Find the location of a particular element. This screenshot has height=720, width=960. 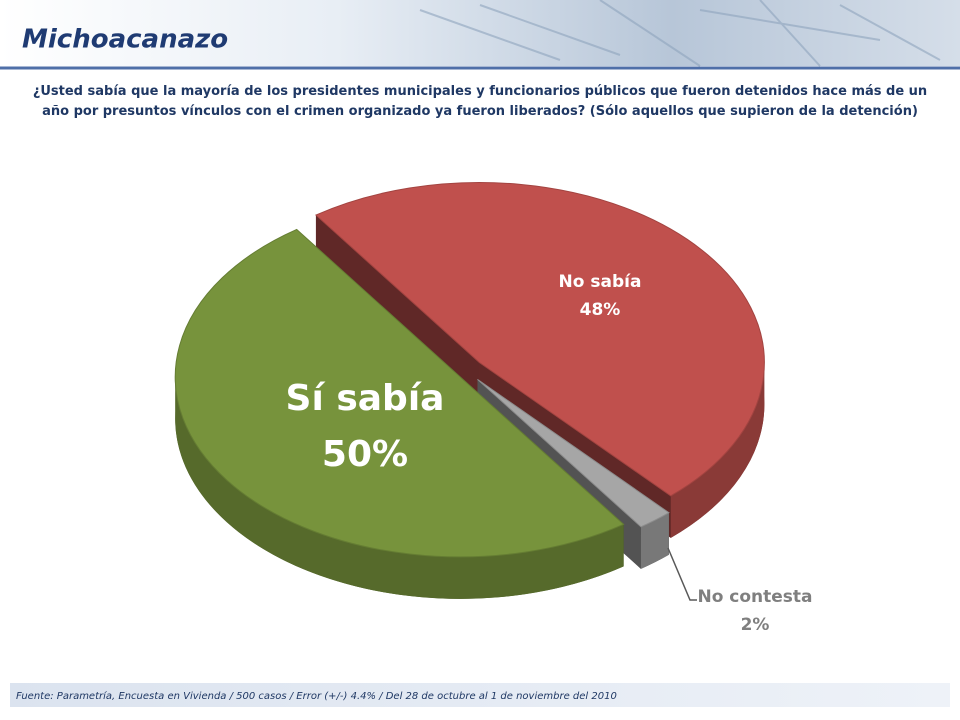

value-label: 50% is located at coordinates (365, 454).